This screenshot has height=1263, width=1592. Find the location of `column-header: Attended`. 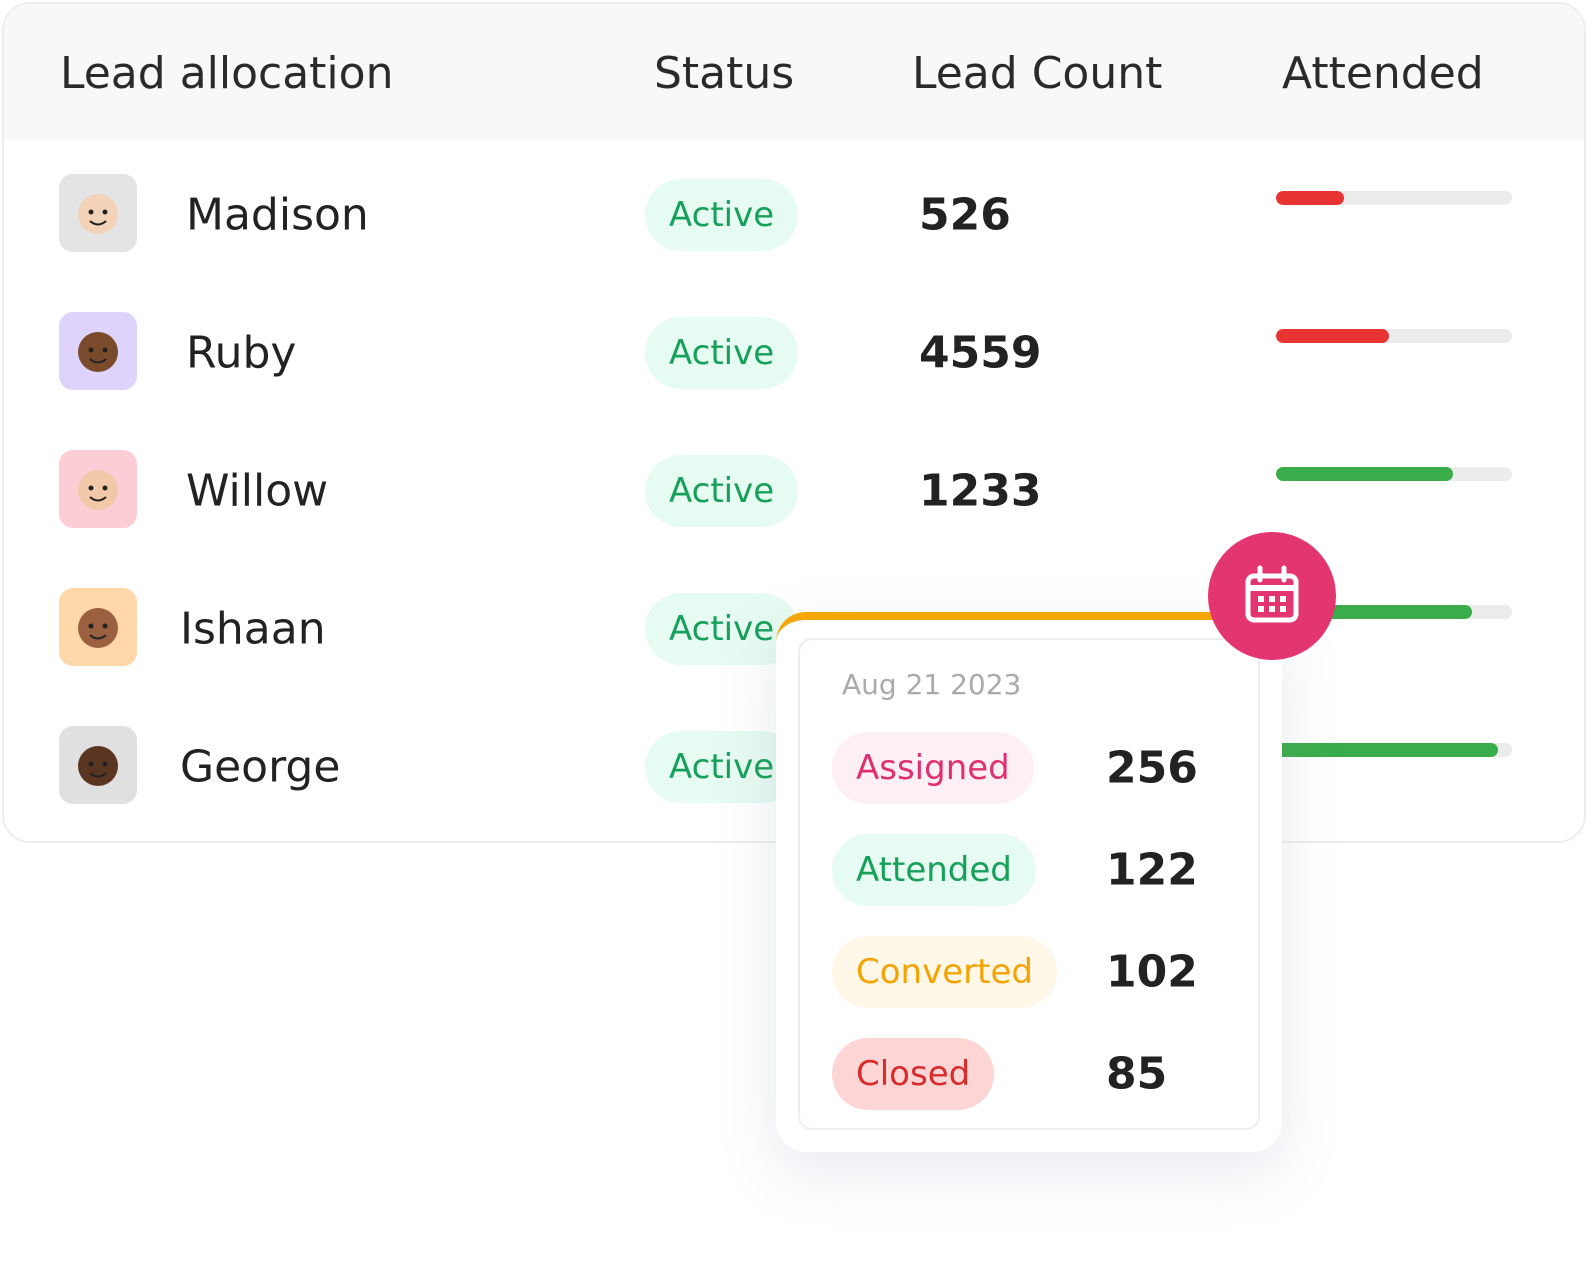

column-header: Attended is located at coordinates (1383, 73).